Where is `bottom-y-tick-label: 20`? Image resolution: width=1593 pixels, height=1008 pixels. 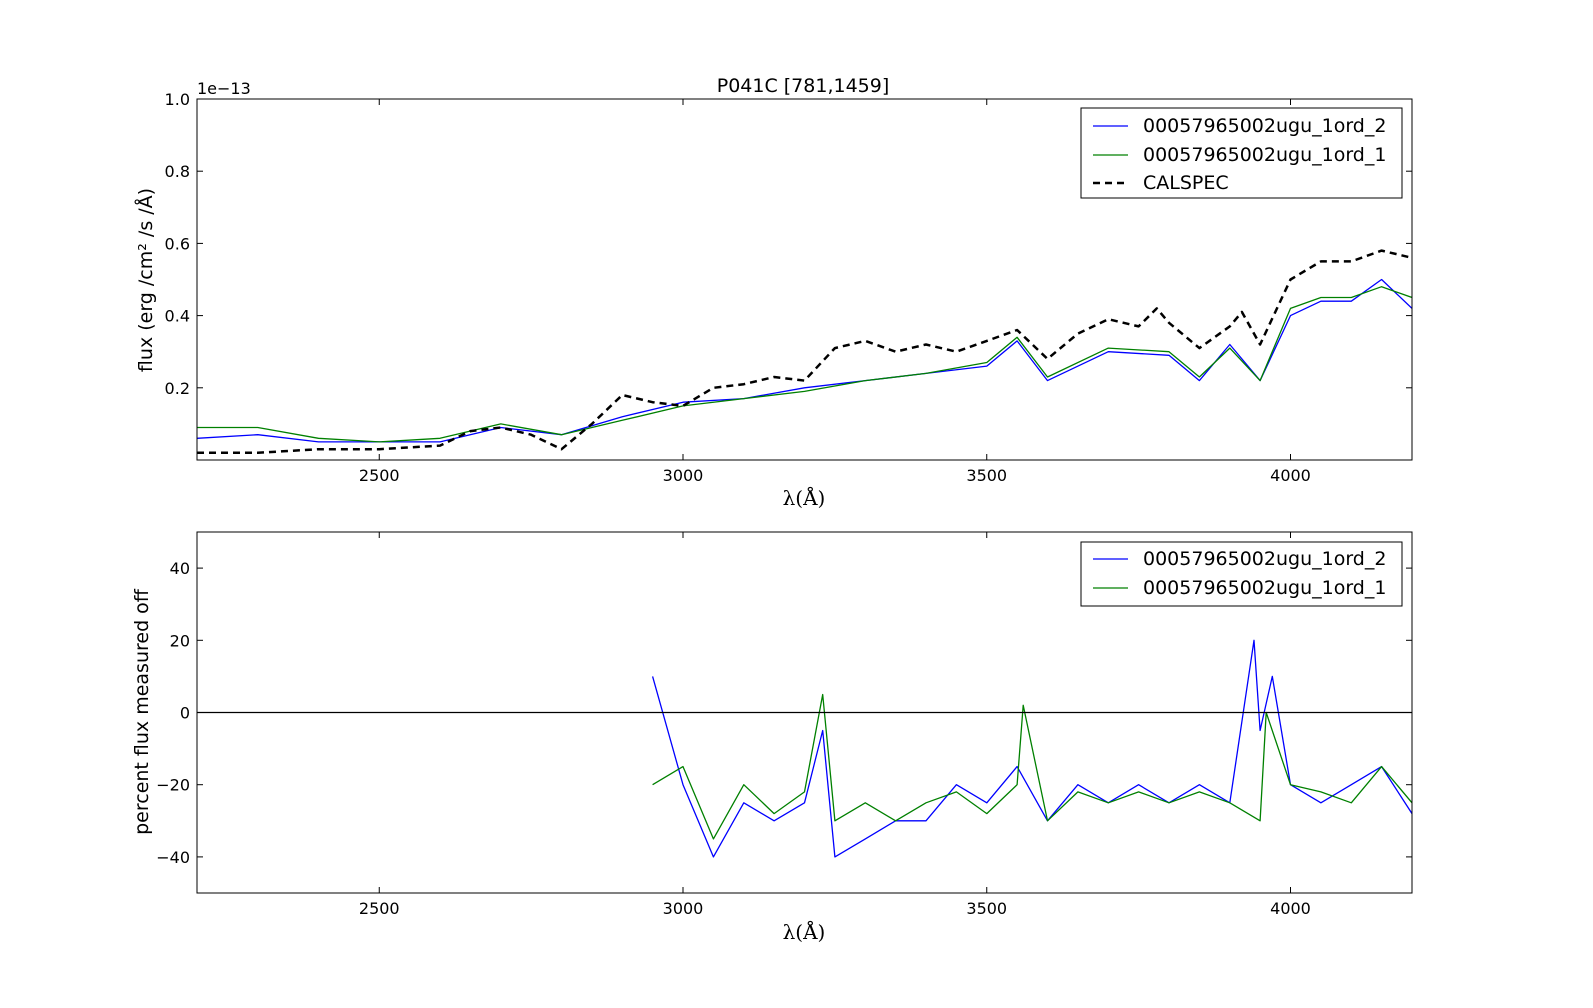 bottom-y-tick-label: 20 is located at coordinates (180, 640).